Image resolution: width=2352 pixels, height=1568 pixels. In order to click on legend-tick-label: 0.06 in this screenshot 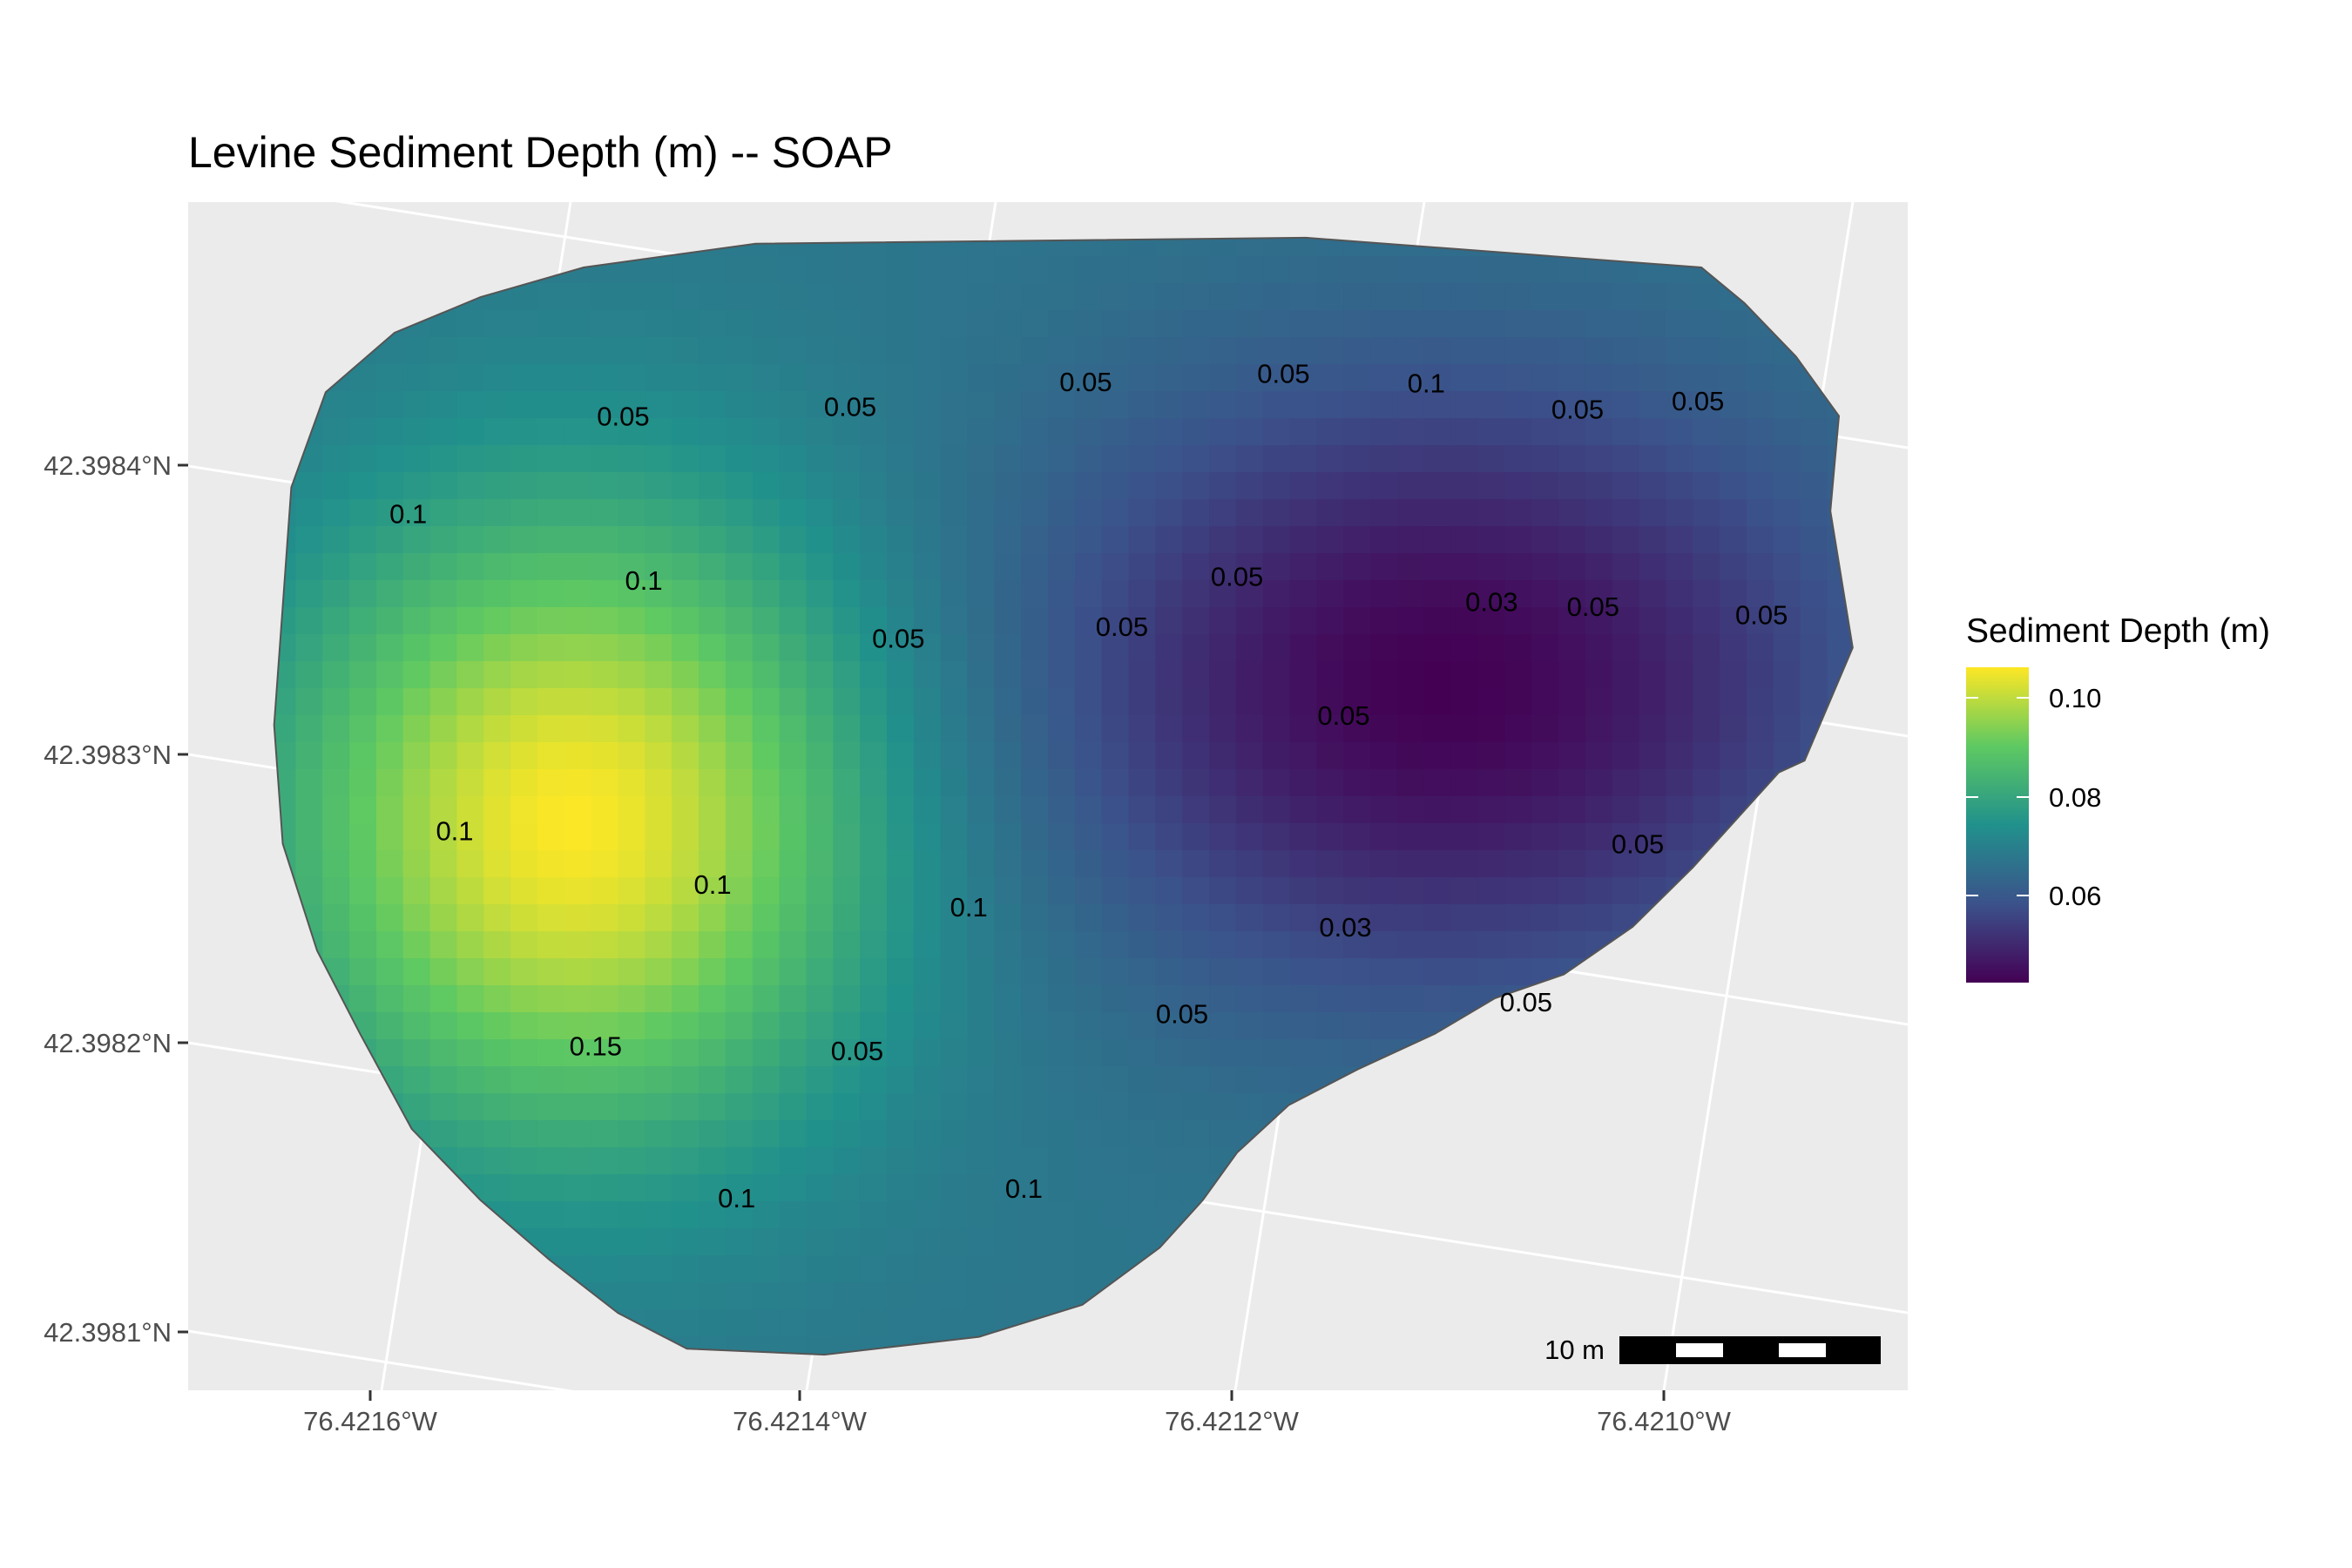, I will do `click(2075, 896)`.